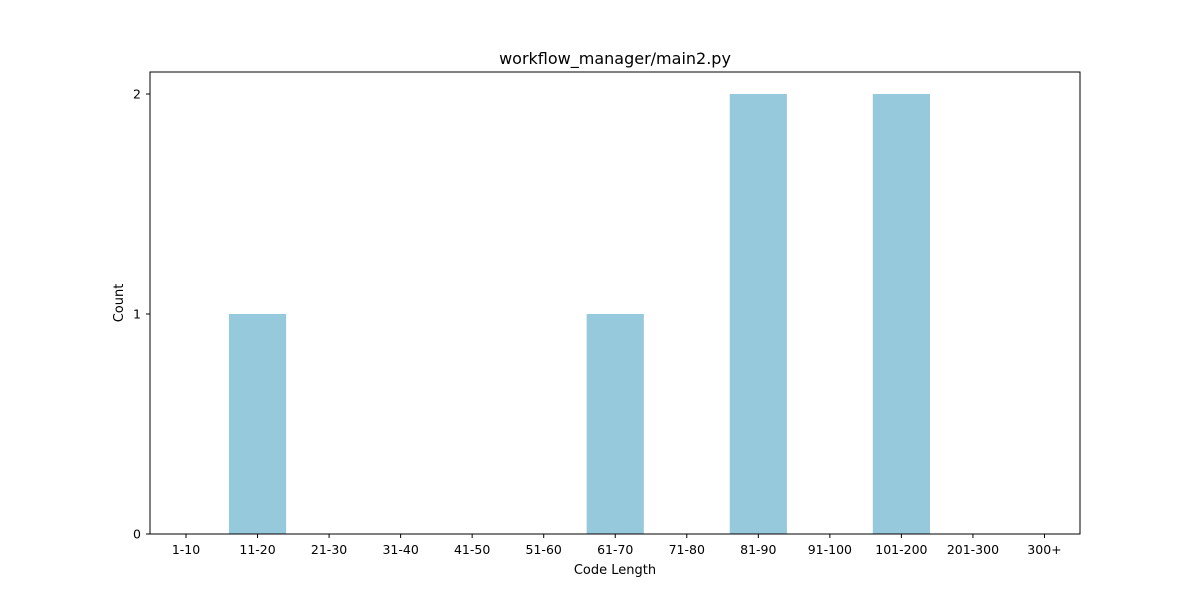 The height and width of the screenshot is (600, 1200). What do you see at coordinates (615, 570) in the screenshot?
I see `x-axis-label: Code Length` at bounding box center [615, 570].